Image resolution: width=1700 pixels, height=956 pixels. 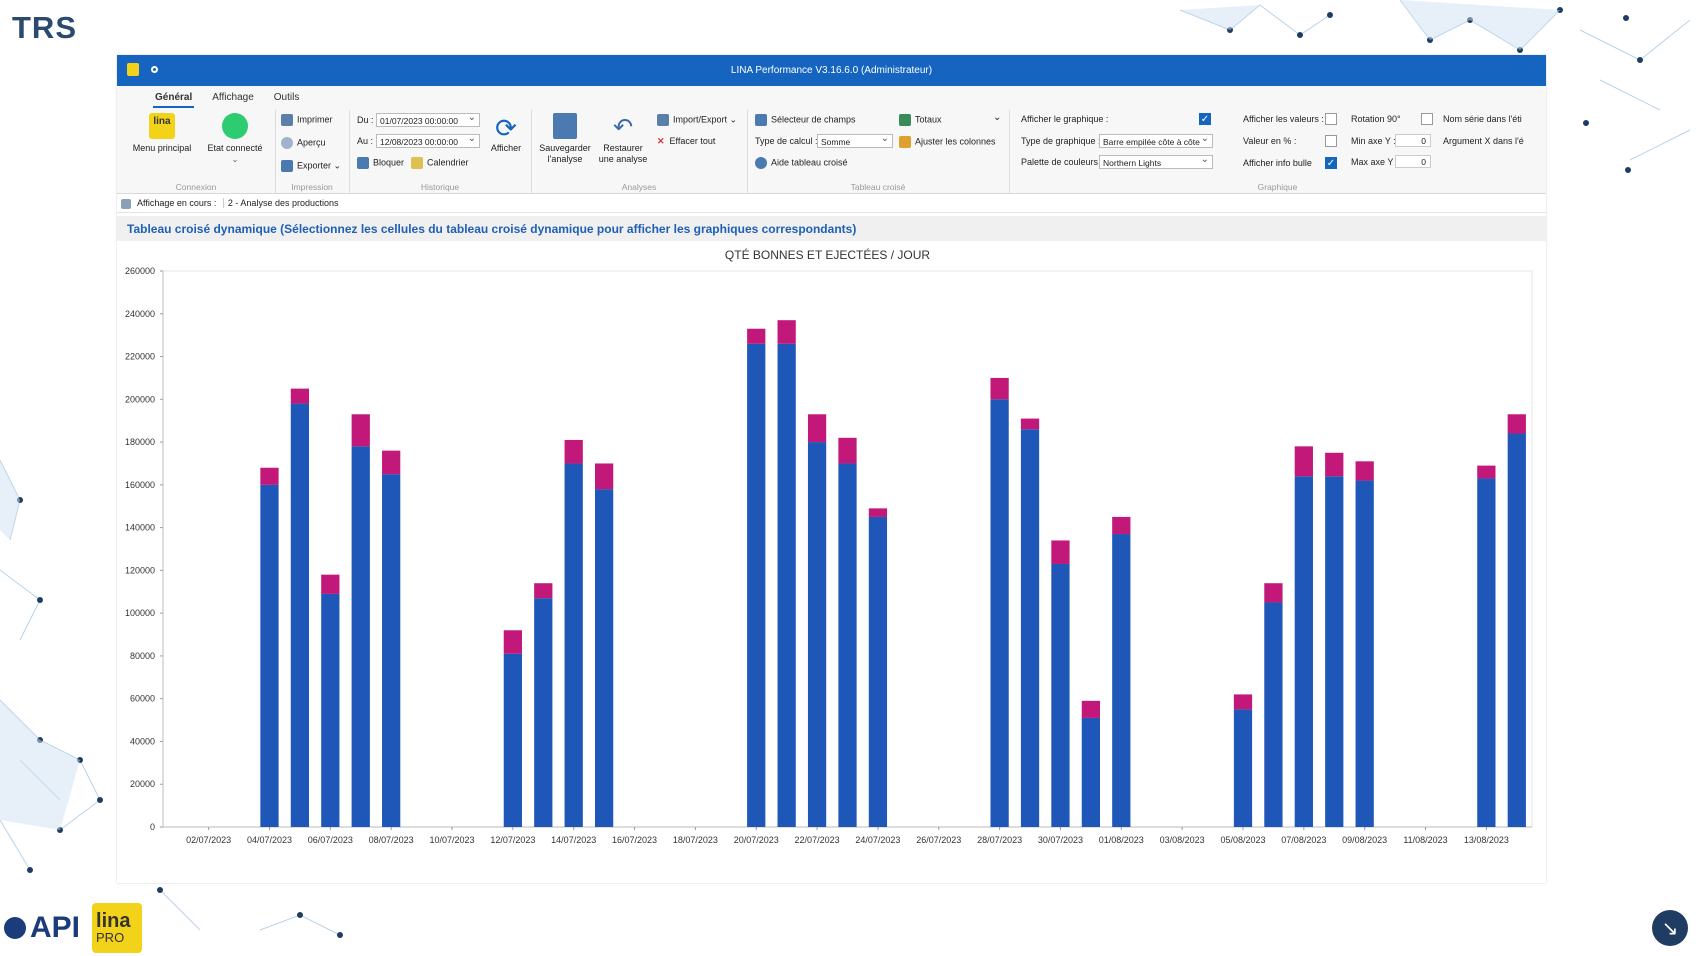 I want to click on series-name-label: Nom série dans l'éti, so click(x=1482, y=119).